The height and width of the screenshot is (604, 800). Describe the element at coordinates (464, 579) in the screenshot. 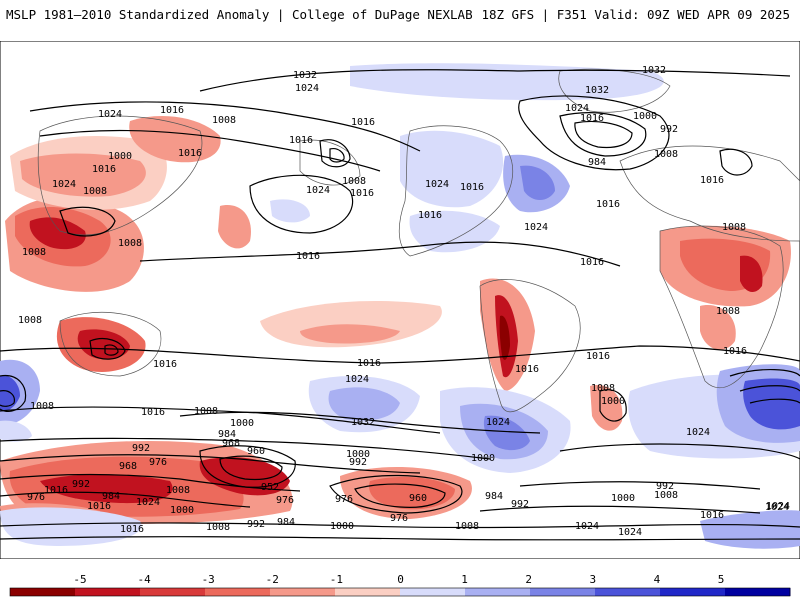

I see `colorbar-tick-label: 1` at that location.